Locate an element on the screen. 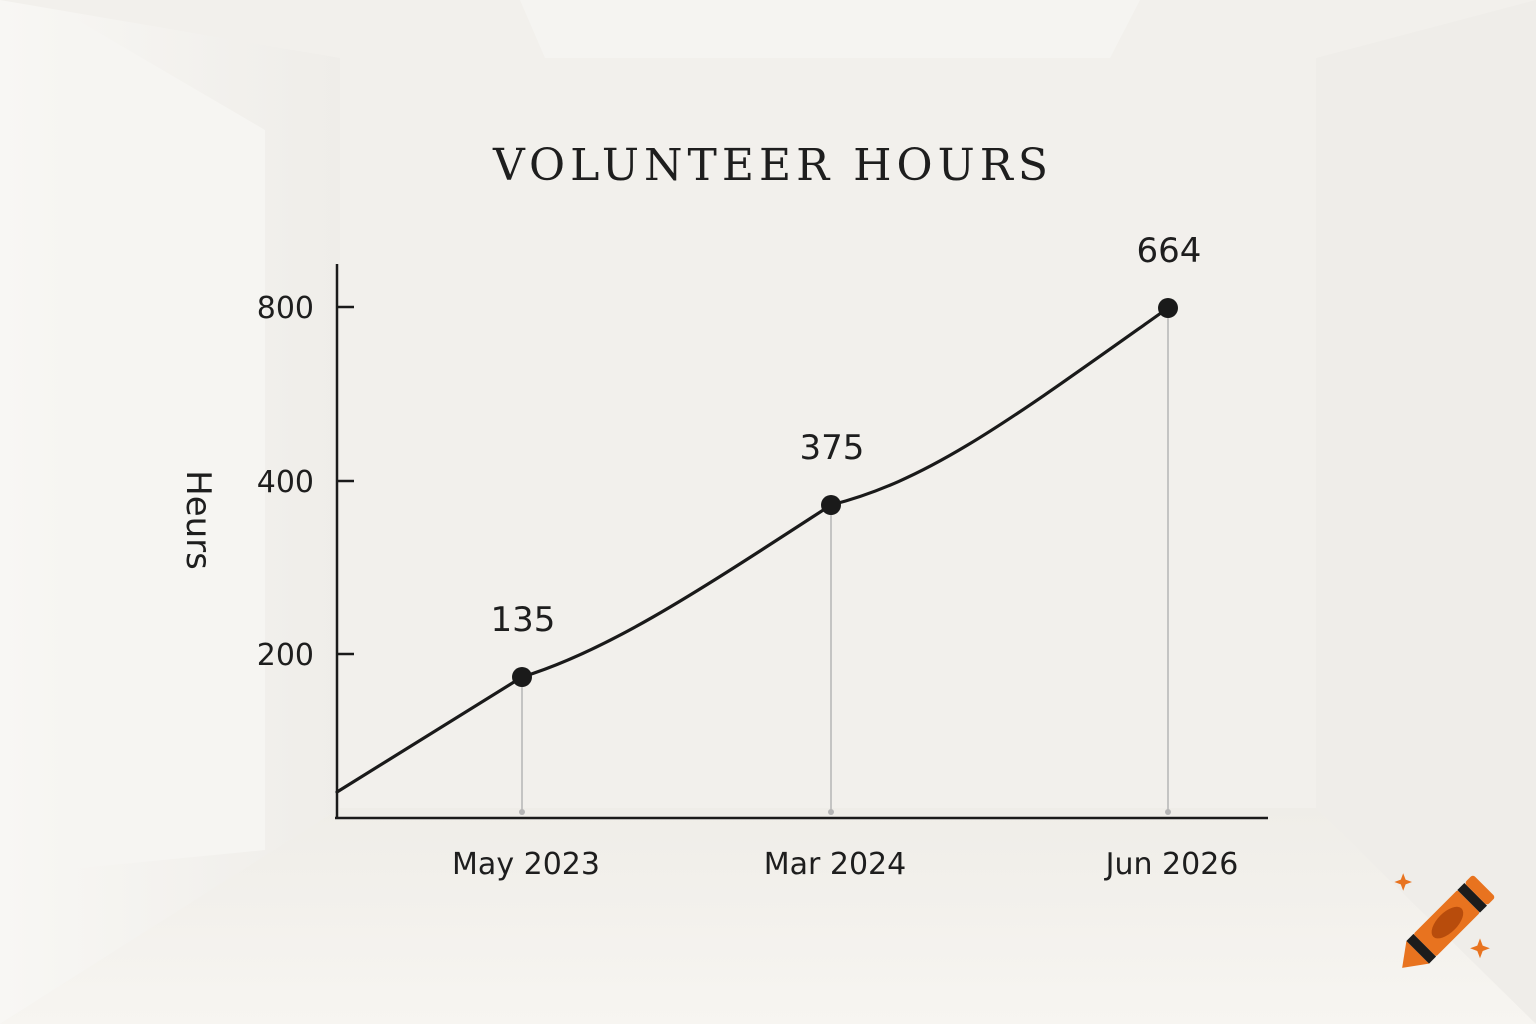 The image size is (1536, 1024). chart-title: VOLUNTEER HOURS is located at coordinates (773, 165).